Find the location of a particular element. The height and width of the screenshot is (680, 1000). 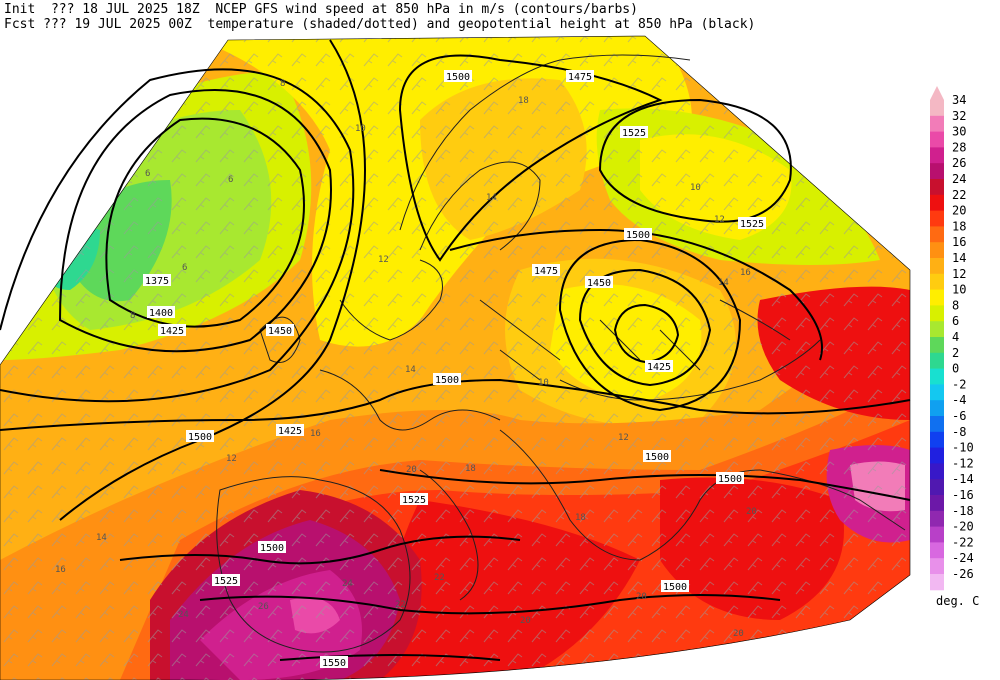

legend-label: -14 is located at coordinates (963, 479).